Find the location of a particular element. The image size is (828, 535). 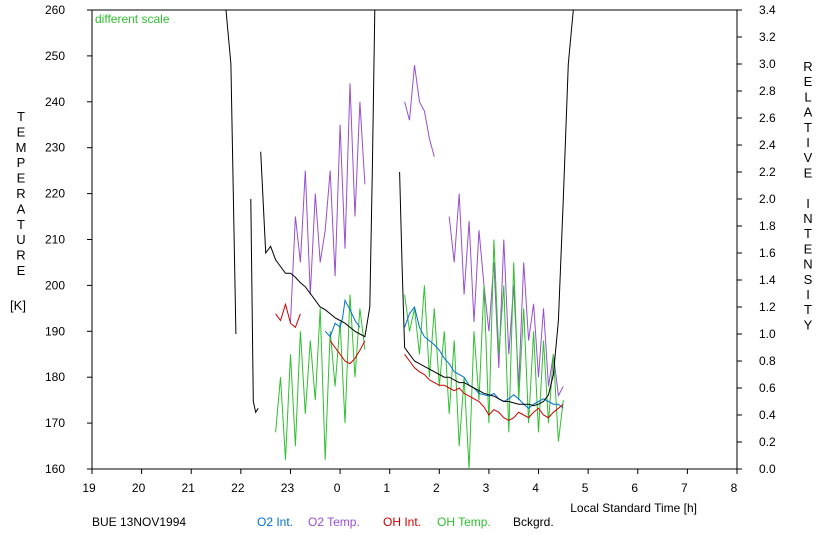

legend-entry: OH Int. is located at coordinates (402, 522).